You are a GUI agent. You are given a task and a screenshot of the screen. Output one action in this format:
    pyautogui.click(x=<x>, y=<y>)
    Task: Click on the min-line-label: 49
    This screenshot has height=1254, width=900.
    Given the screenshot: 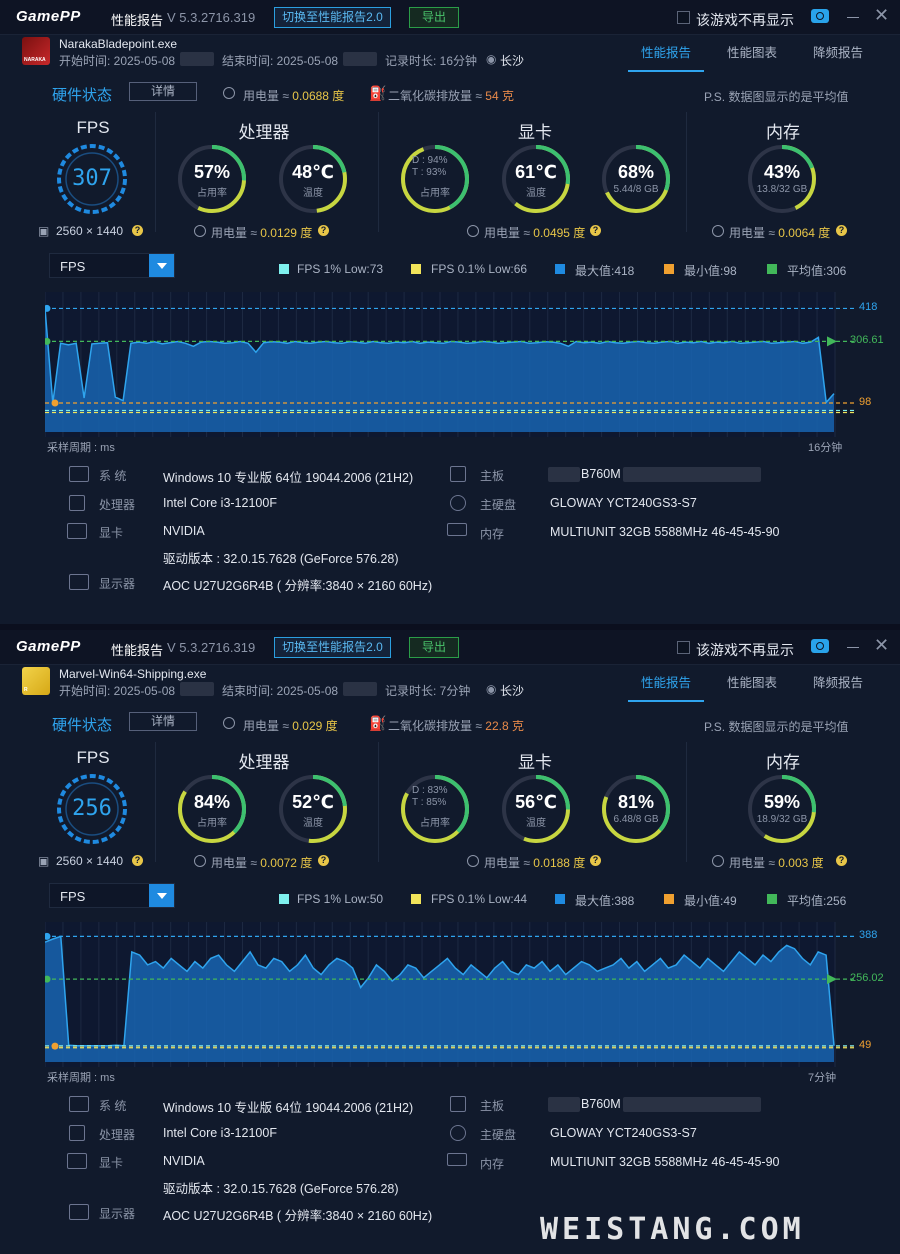 What is the action you would take?
    pyautogui.click(x=865, y=1045)
    